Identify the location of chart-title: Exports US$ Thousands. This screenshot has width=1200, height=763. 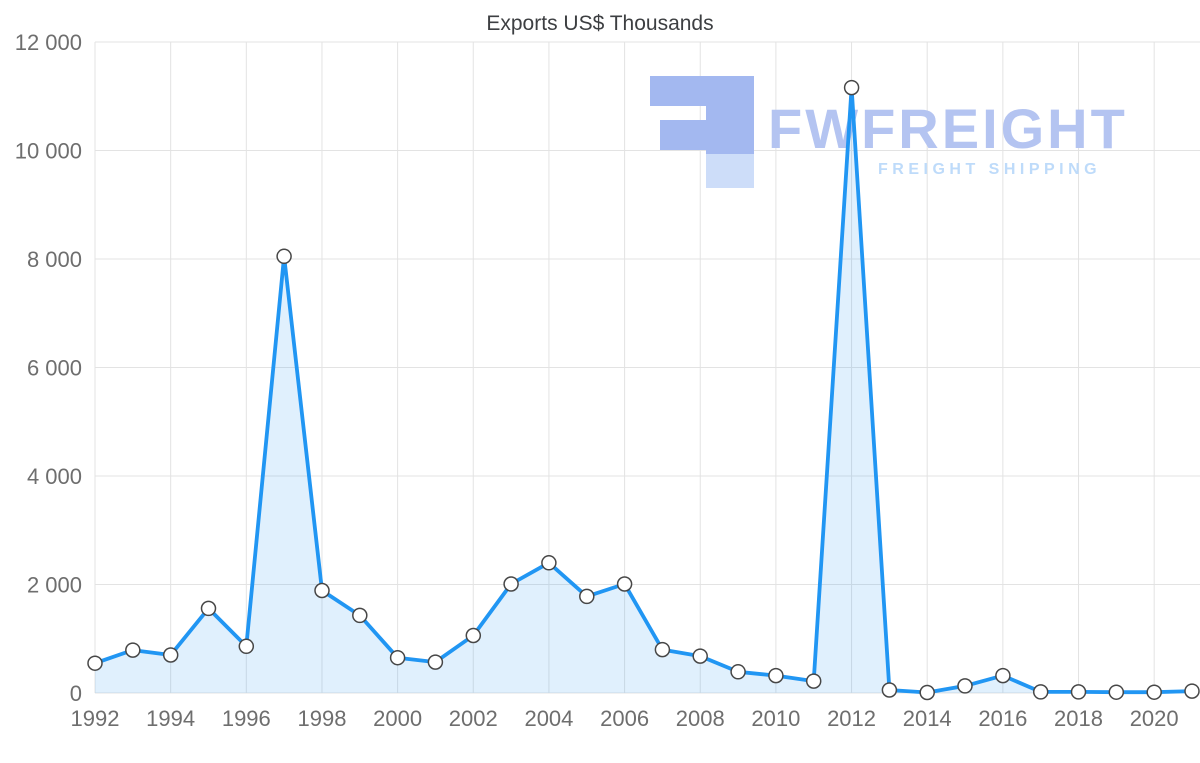
(599, 23).